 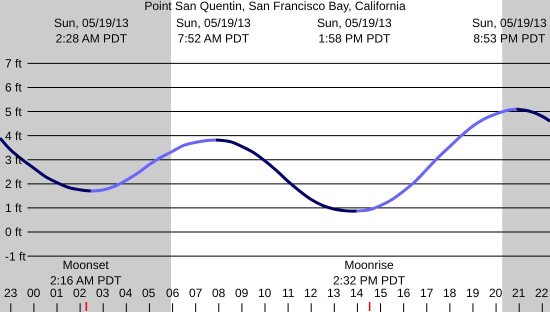 What do you see at coordinates (196, 293) in the screenshot?
I see `x-tick-label: 07` at bounding box center [196, 293].